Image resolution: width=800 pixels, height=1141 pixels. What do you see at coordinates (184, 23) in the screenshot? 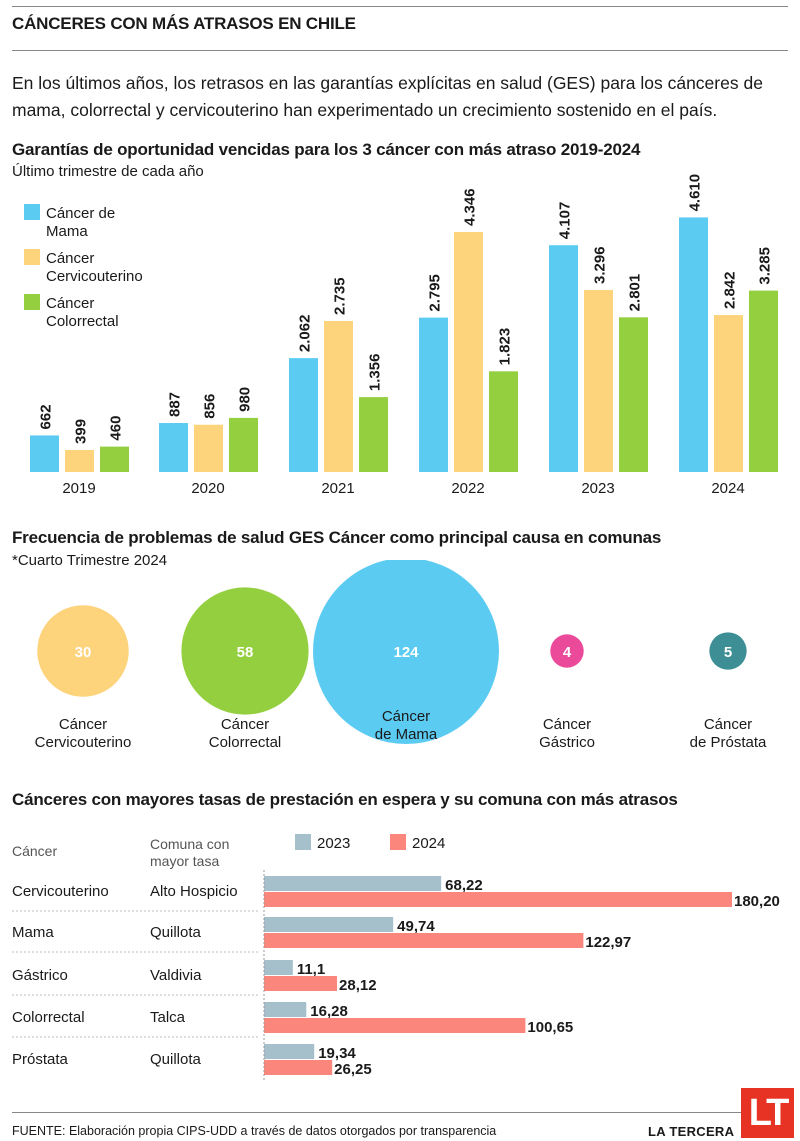
I see `page-title: CÁNCERES CON MÁS ATRASOS EN CHILE` at bounding box center [184, 23].